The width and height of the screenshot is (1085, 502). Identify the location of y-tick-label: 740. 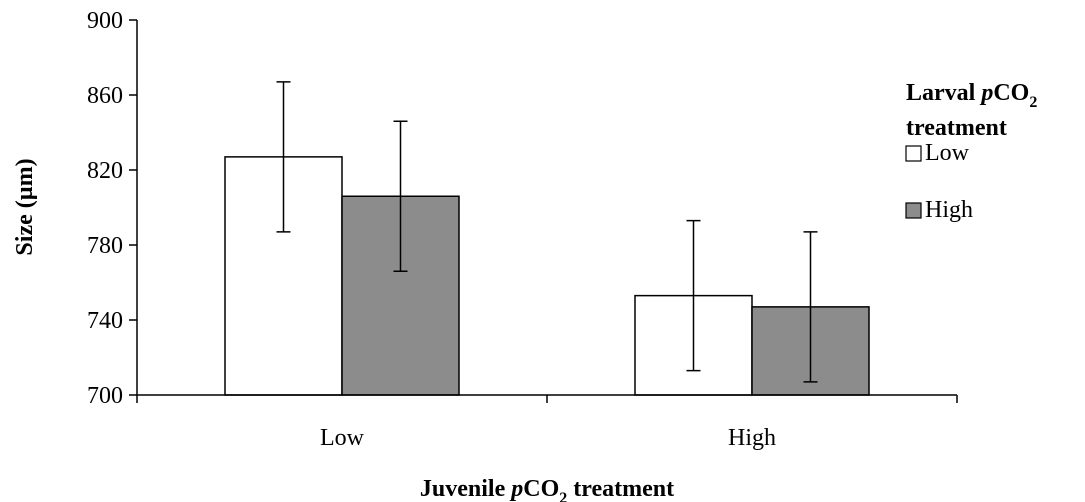
(105, 321).